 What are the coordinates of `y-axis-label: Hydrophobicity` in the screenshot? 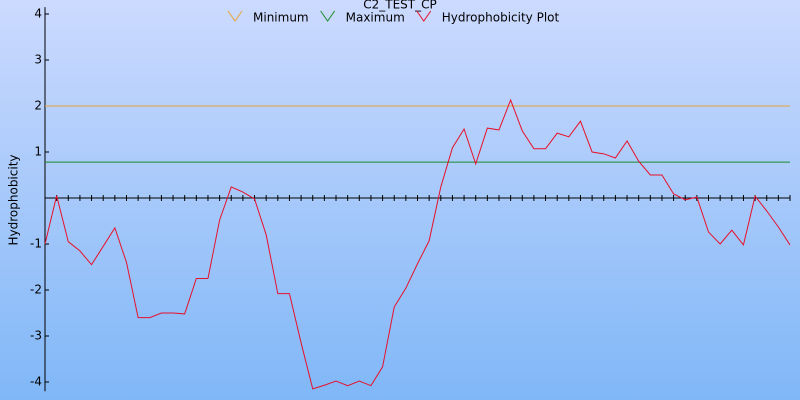 It's located at (14, 199).